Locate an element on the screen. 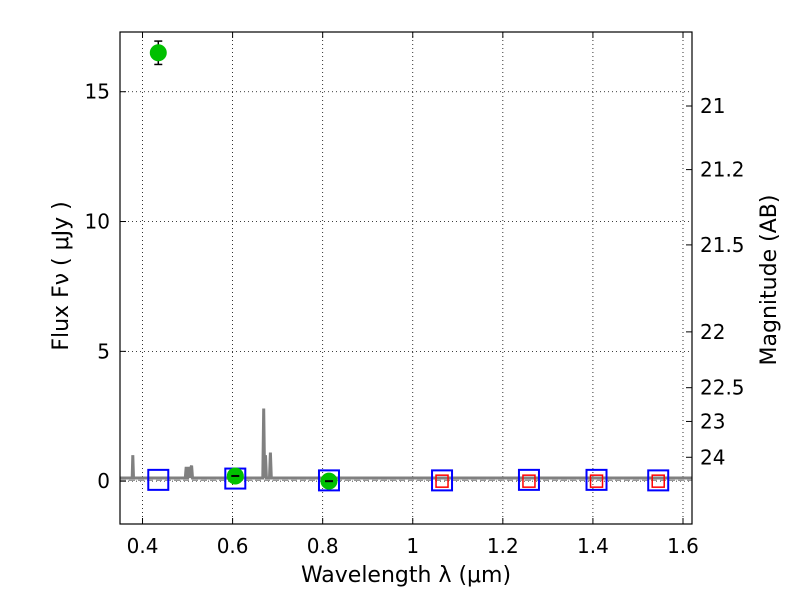 The height and width of the screenshot is (600, 800). y-tick-label: 10 is located at coordinates (97, 222).